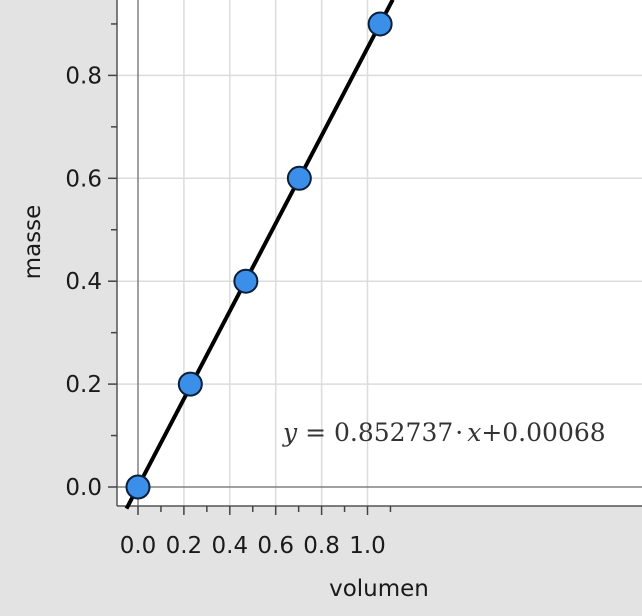 The width and height of the screenshot is (642, 616). What do you see at coordinates (375, 432) in the screenshot?
I see `equation-slope: = 0.852737` at bounding box center [375, 432].